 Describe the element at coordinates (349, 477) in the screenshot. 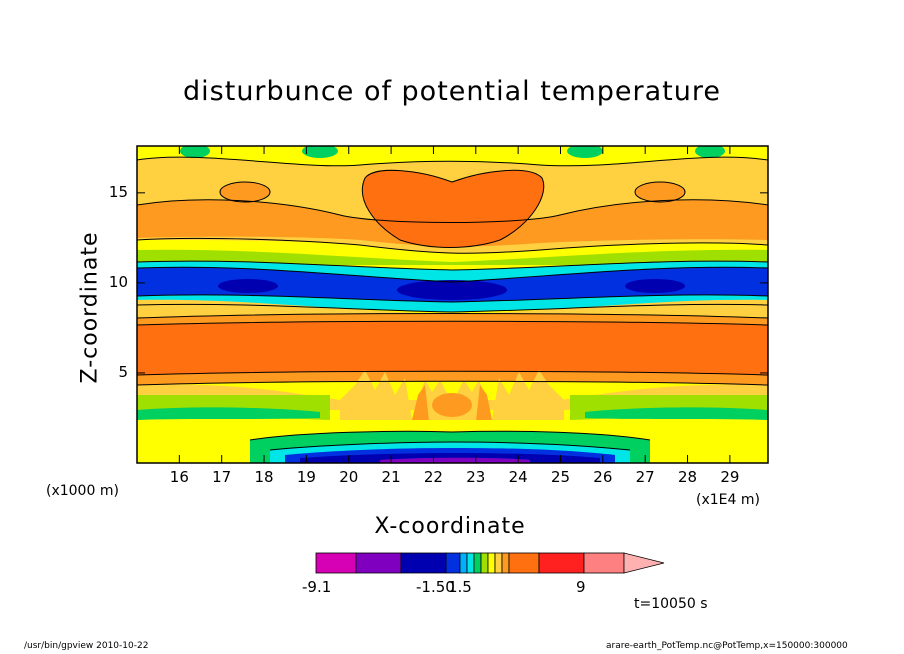

I see `x-tick-label: 20` at that location.